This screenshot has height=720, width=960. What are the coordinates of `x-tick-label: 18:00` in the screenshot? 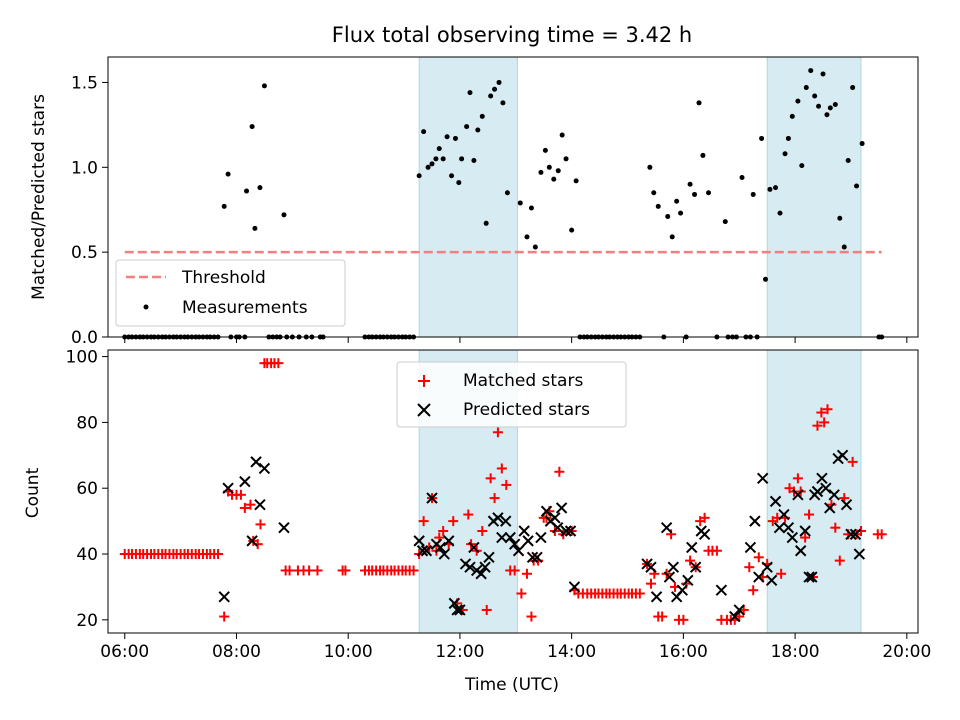 It's located at (795, 652).